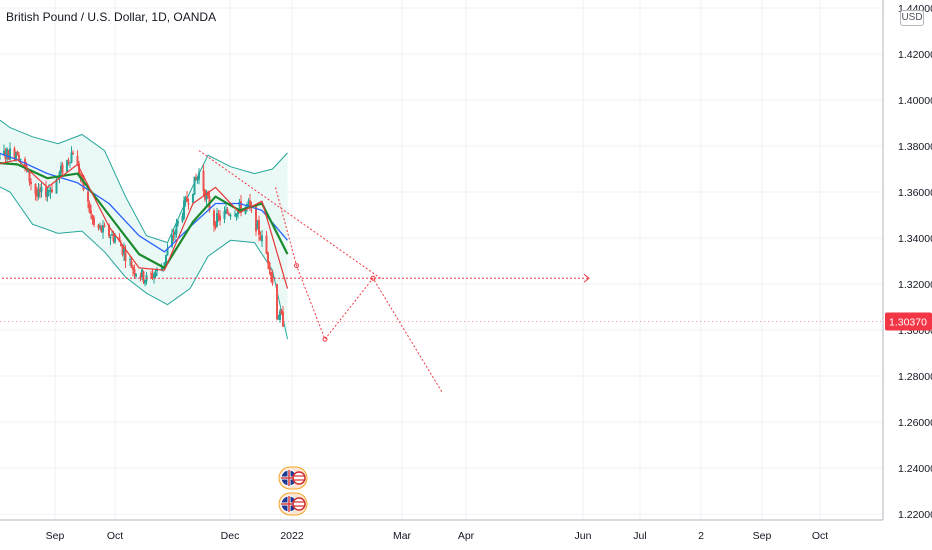 The width and height of the screenshot is (932, 550). What do you see at coordinates (111, 17) in the screenshot?
I see `symbol-title: British Pound / U.S. Dollar, 1D, OANDA` at bounding box center [111, 17].